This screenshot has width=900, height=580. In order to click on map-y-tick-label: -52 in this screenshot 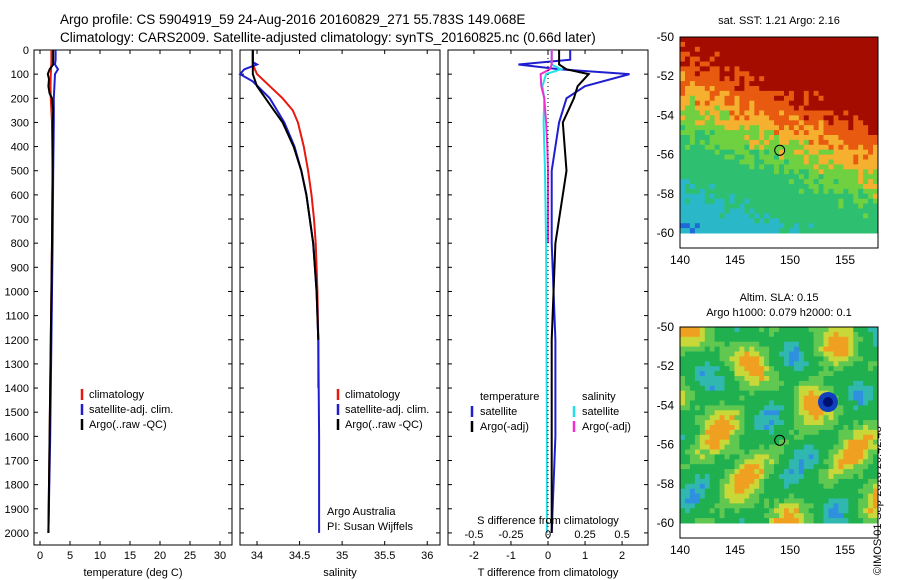, I will do `click(666, 76)`.